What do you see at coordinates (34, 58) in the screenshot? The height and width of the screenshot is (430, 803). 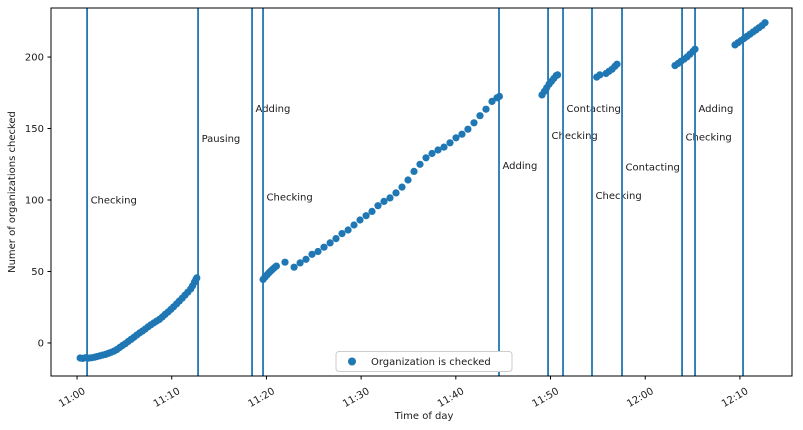 I see `y-tick-label: 200` at bounding box center [34, 58].